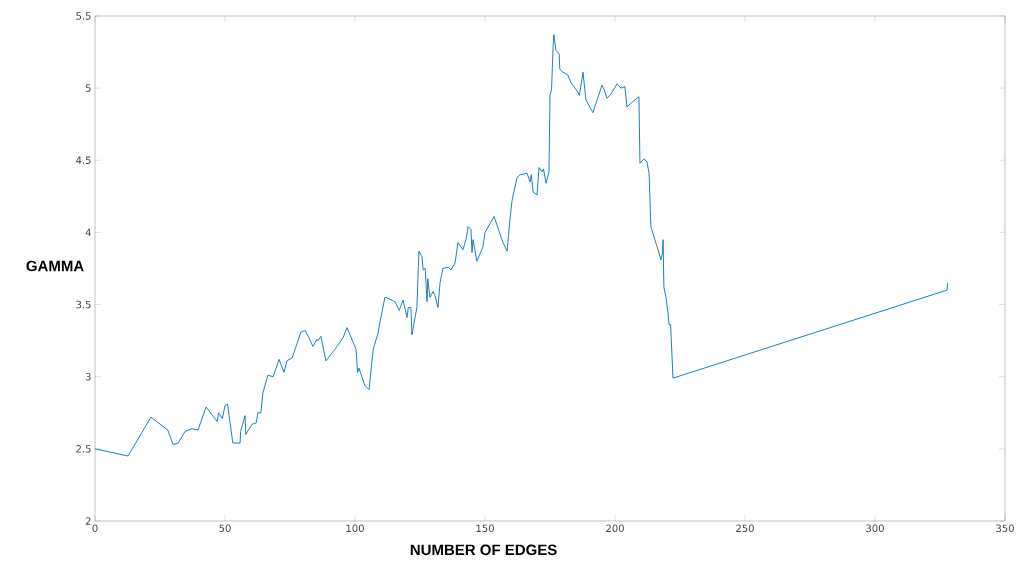 Image resolution: width=1023 pixels, height=565 pixels. Describe the element at coordinates (485, 528) in the screenshot. I see `x-tick-label: 150` at that location.